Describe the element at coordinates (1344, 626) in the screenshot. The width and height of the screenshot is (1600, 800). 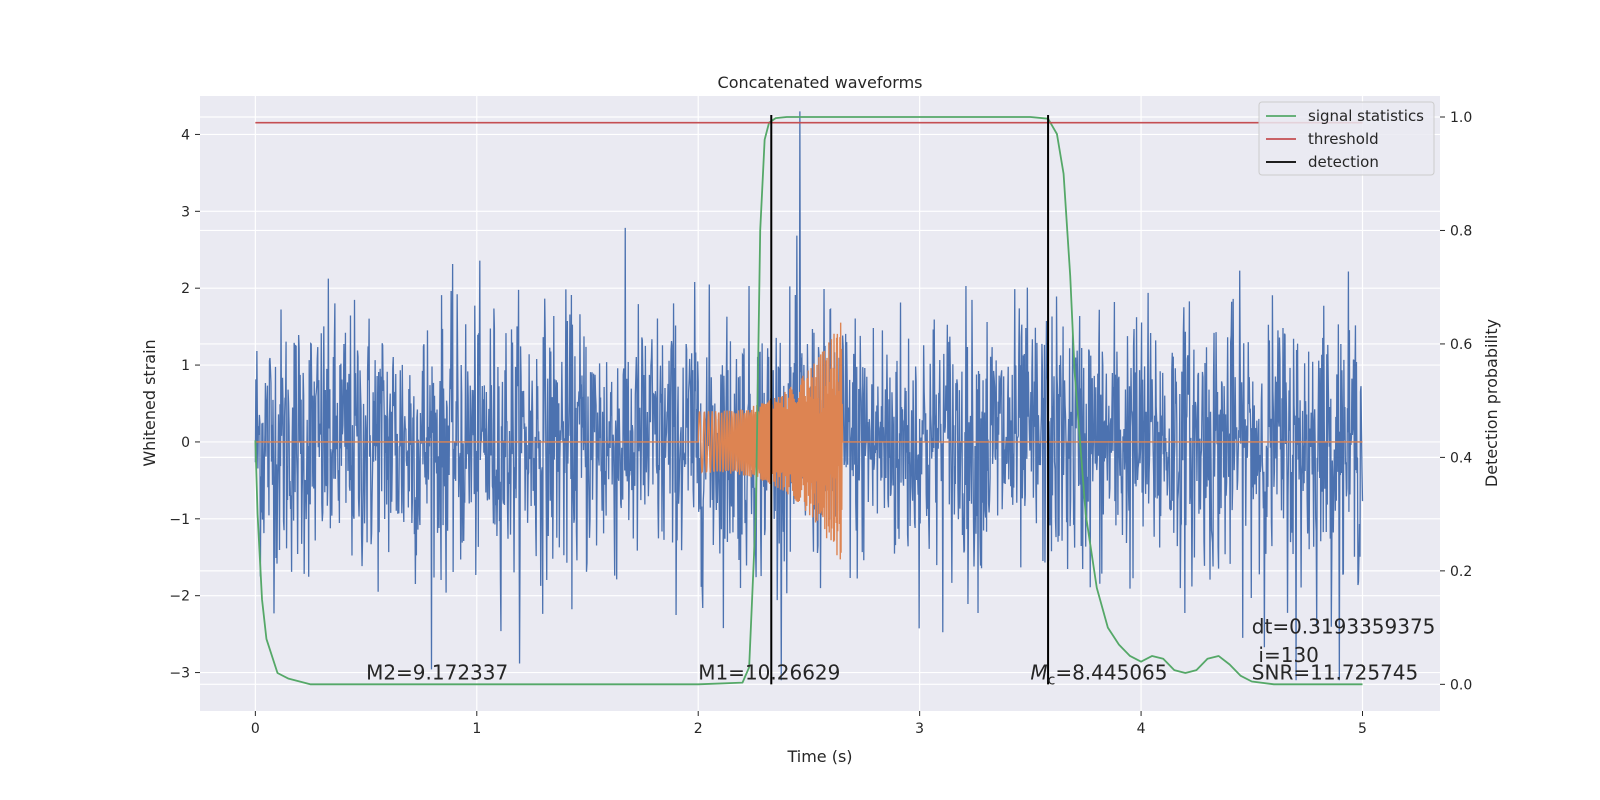
I see `annotation-dt: dt=0.3193359375` at that location.